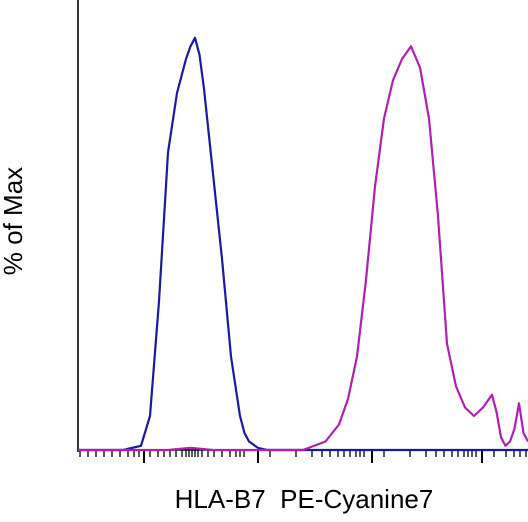 Image resolution: width=528 pixels, height=522 pixels. What do you see at coordinates (303, 456) in the screenshot?
I see `x-axis-ticks` at bounding box center [303, 456].